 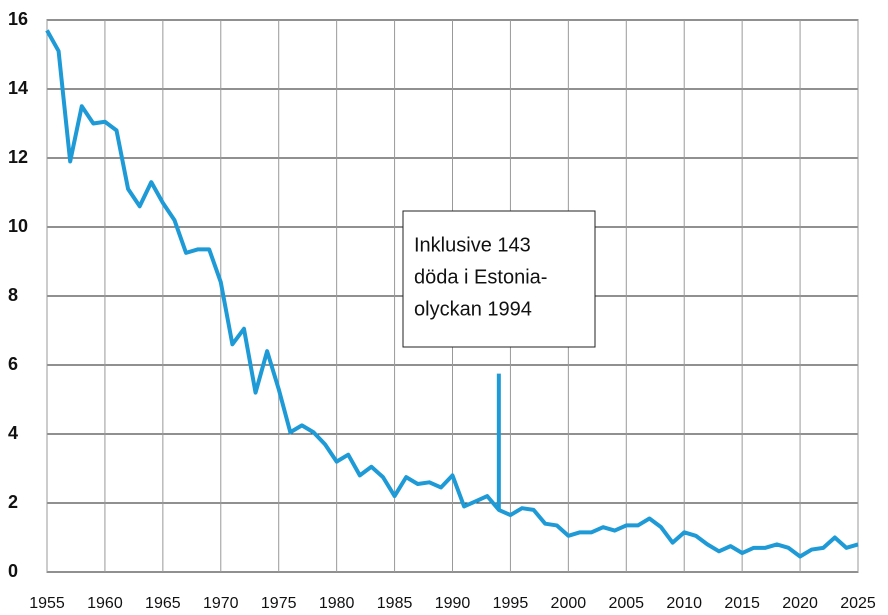 What do you see at coordinates (453, 603) in the screenshot?
I see `x-tick-label: 1990` at bounding box center [453, 603].